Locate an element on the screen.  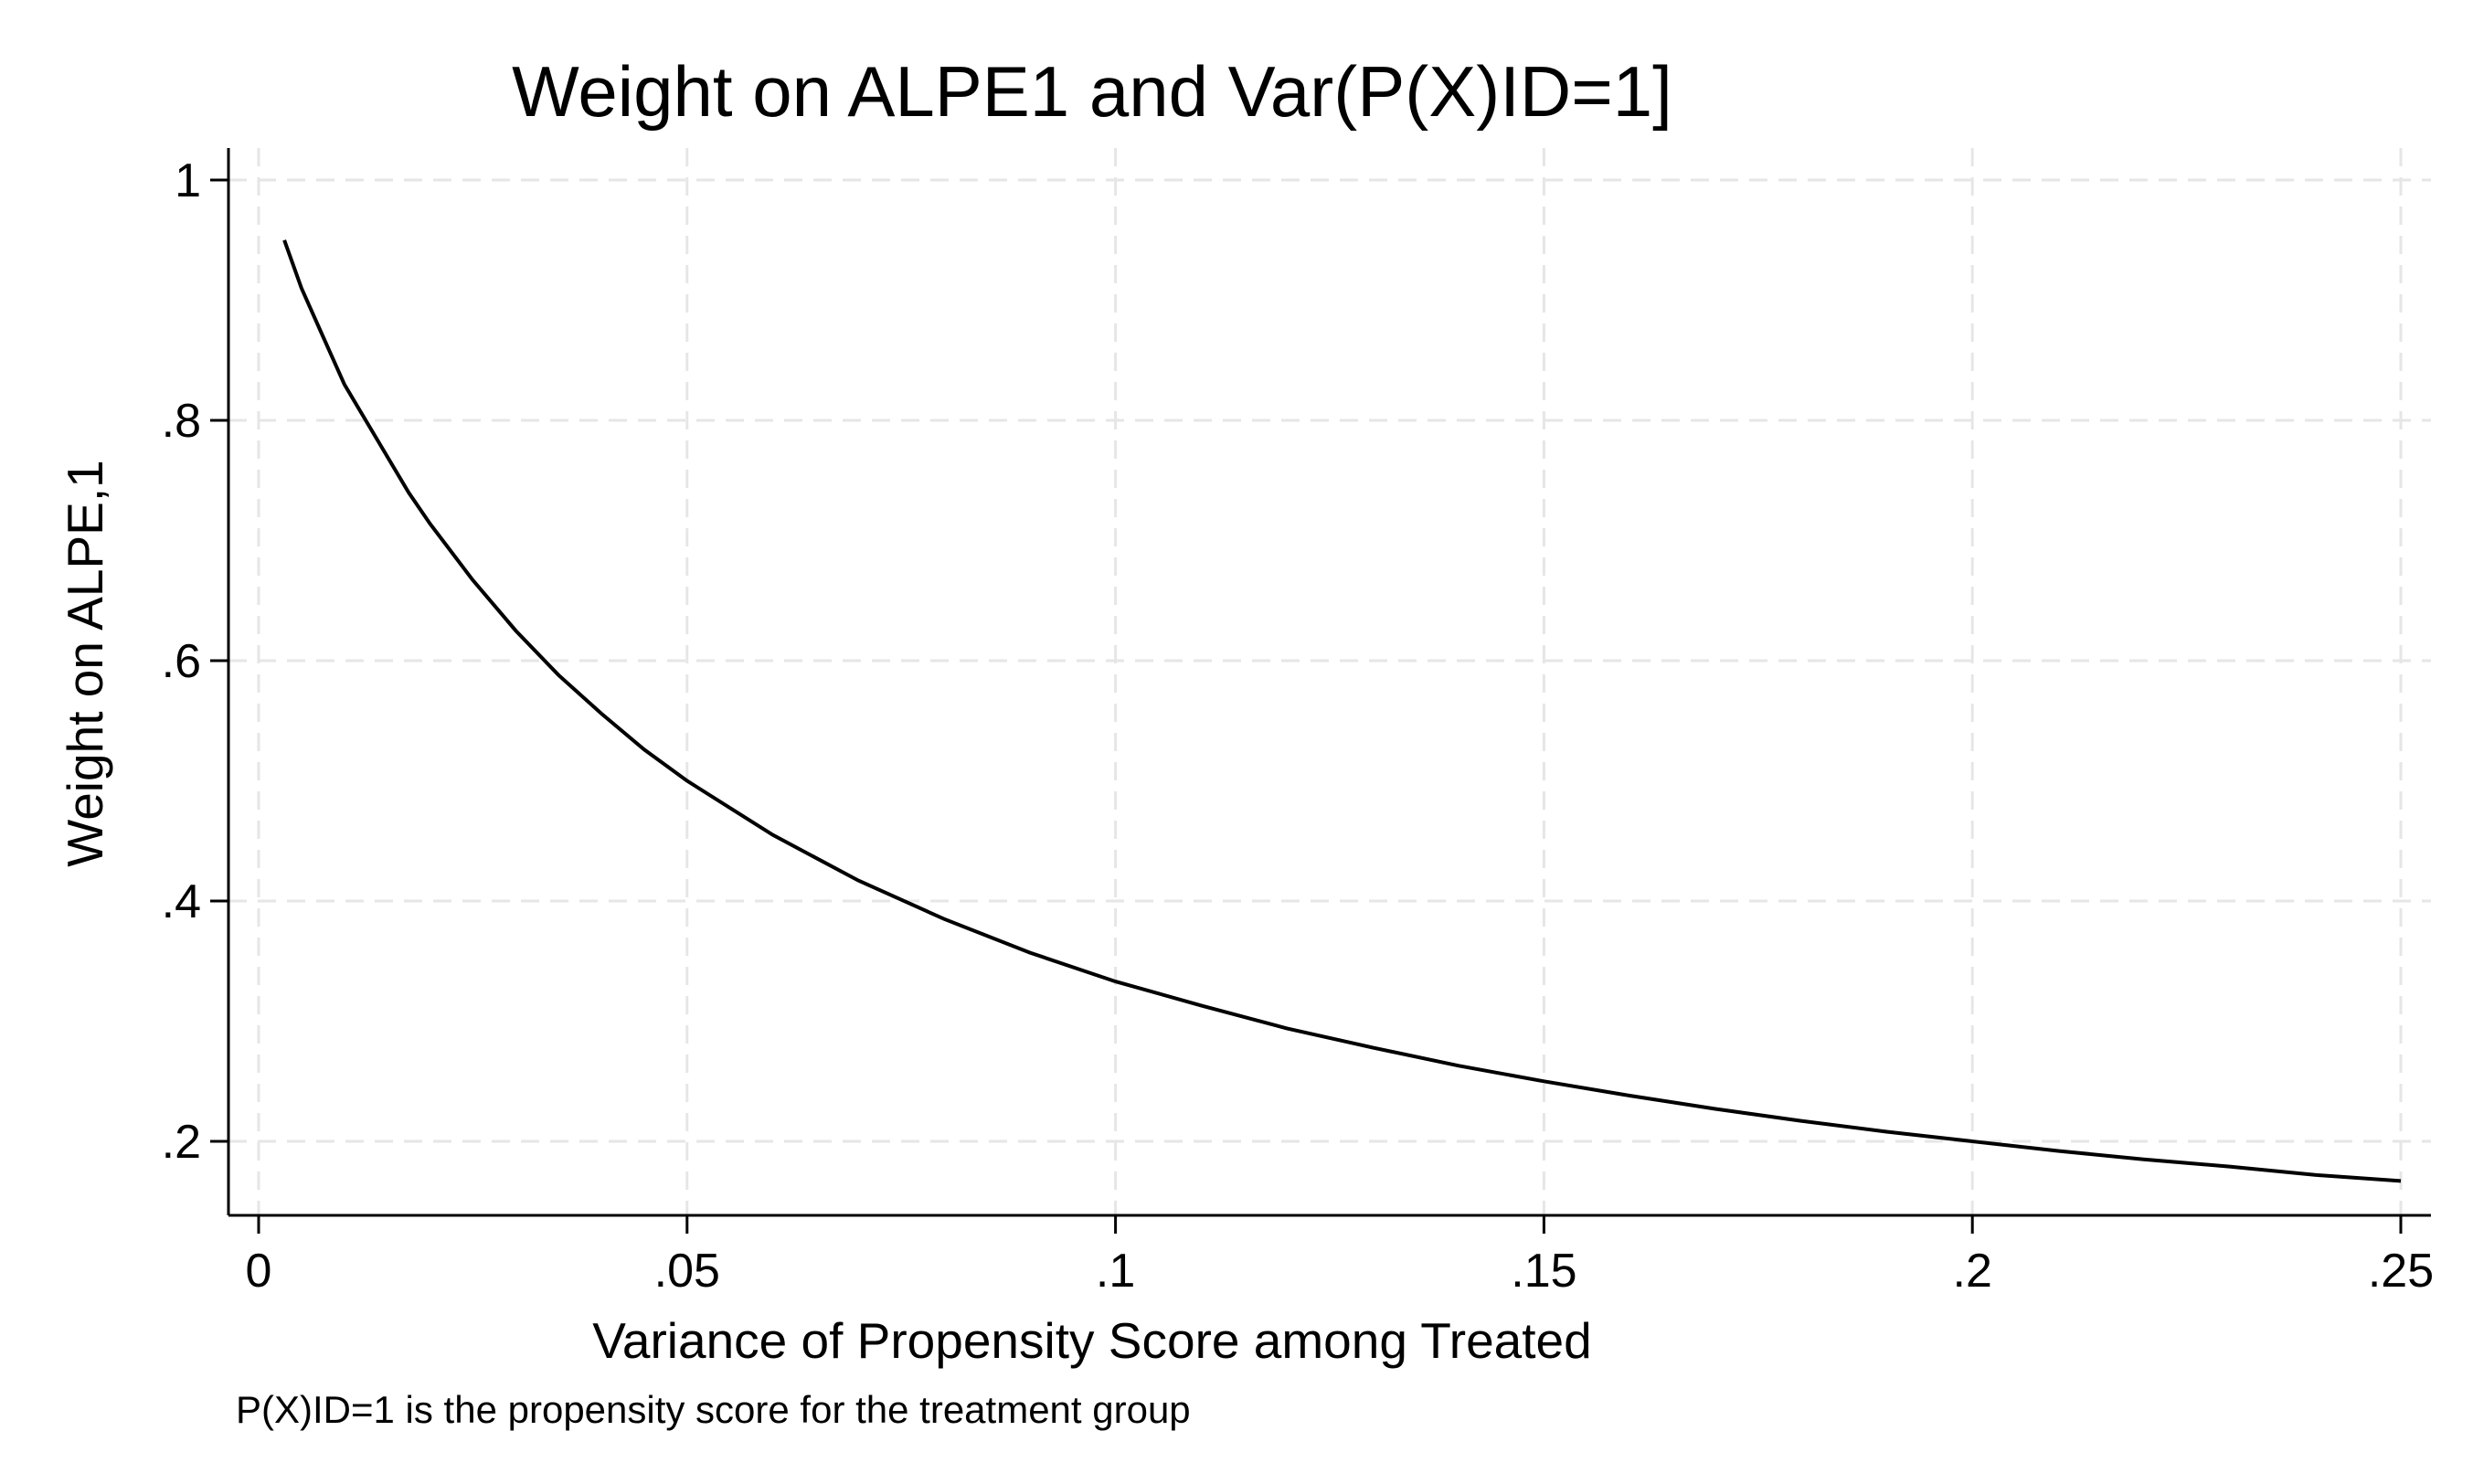
y-axis-label: Weight on ALPE,1 is located at coordinates (85, 663).